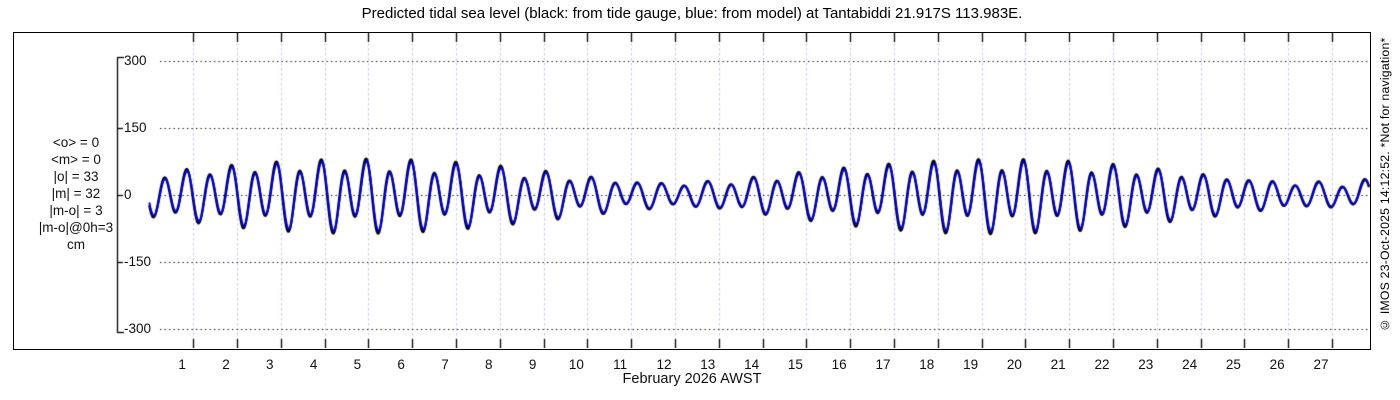  Describe the element at coordinates (135, 60) in the screenshot. I see `y-tick-label: 300` at that location.